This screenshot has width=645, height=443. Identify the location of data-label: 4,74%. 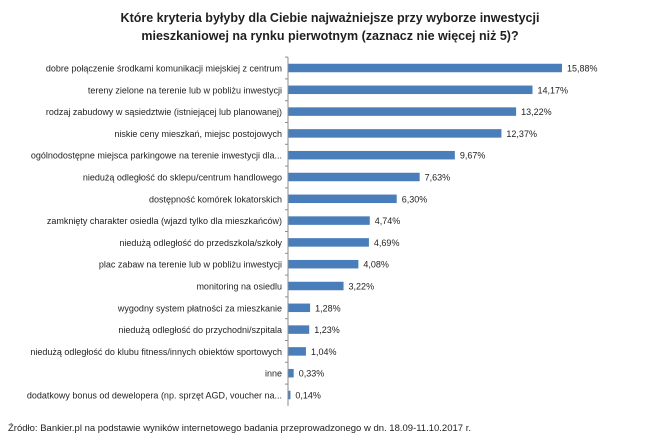
(388, 221).